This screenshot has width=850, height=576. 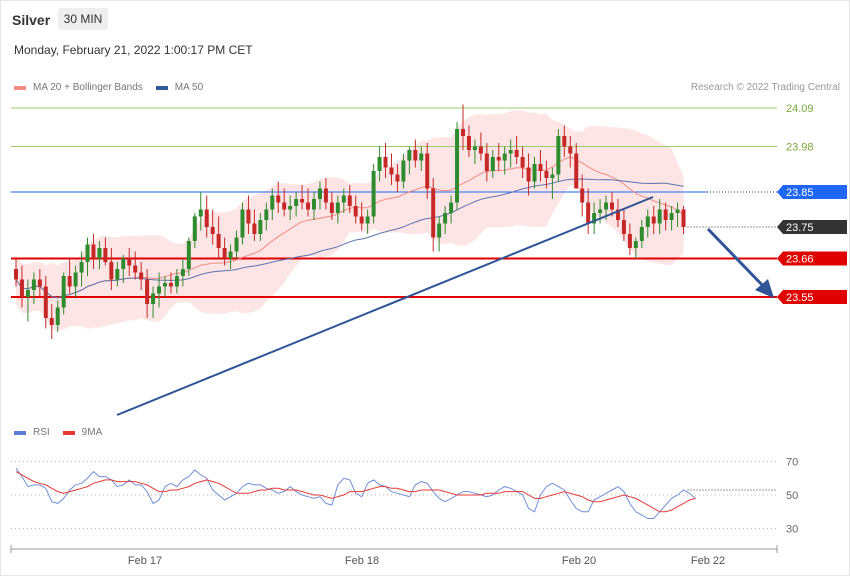 I want to click on x-tick-label-3: Feb 22, so click(x=708, y=561).